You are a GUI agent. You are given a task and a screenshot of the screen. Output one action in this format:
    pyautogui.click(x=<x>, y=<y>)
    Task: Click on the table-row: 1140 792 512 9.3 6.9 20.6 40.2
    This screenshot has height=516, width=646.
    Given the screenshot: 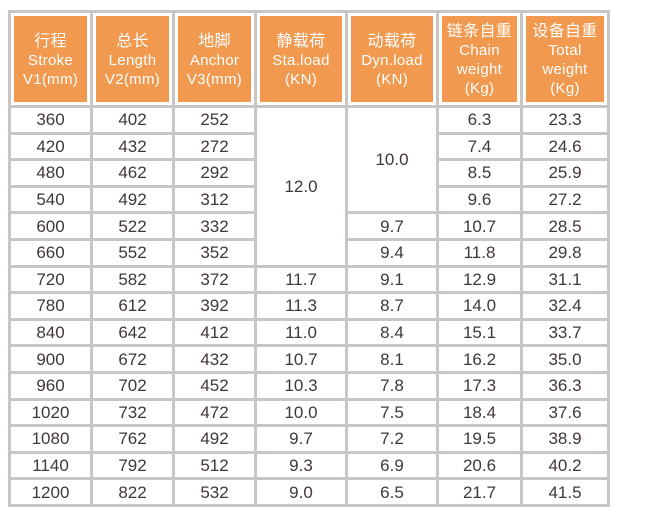 What is the action you would take?
    pyautogui.click(x=309, y=465)
    